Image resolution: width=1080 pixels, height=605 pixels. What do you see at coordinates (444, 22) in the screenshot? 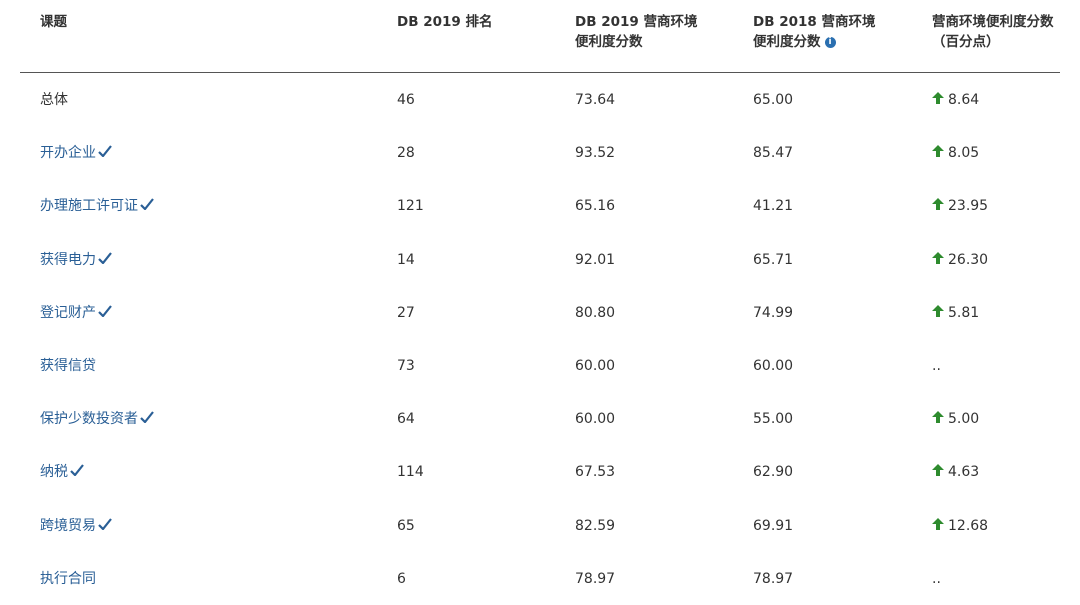
I see `header-cell: DB 2019 排名` at bounding box center [444, 22].